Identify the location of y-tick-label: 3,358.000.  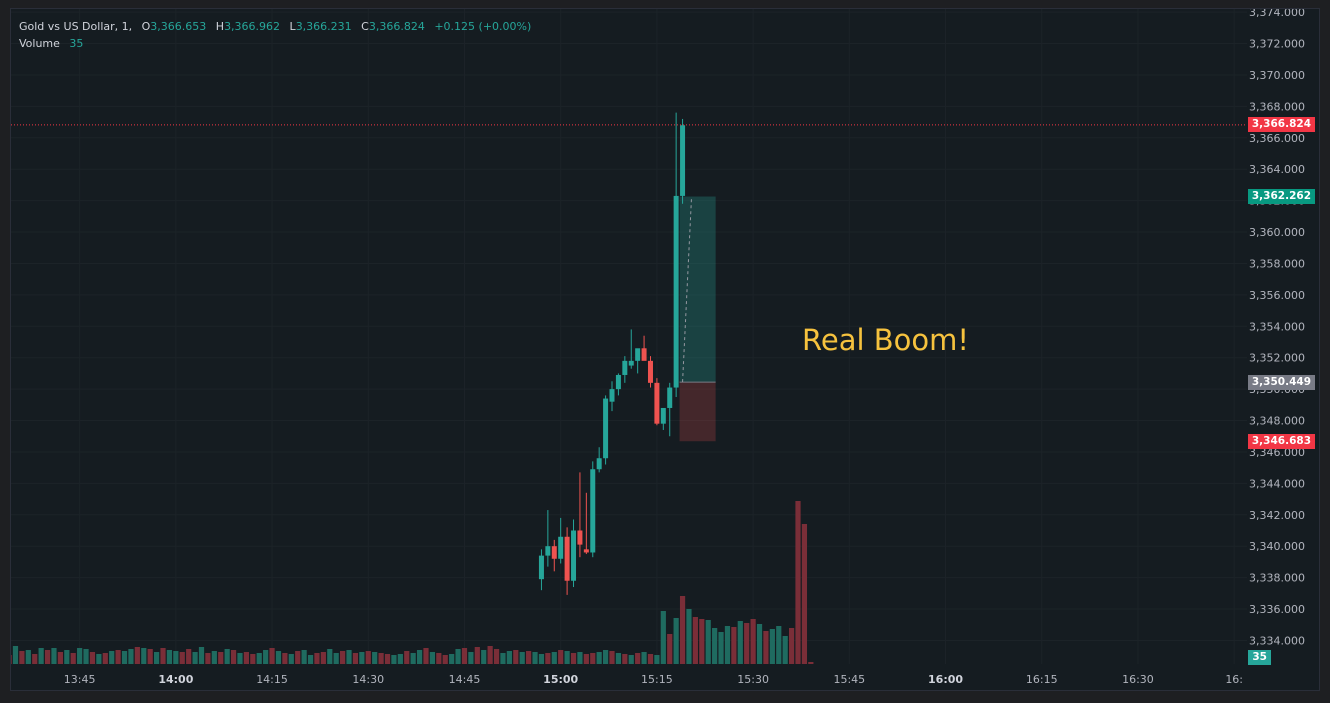
(1277, 263).